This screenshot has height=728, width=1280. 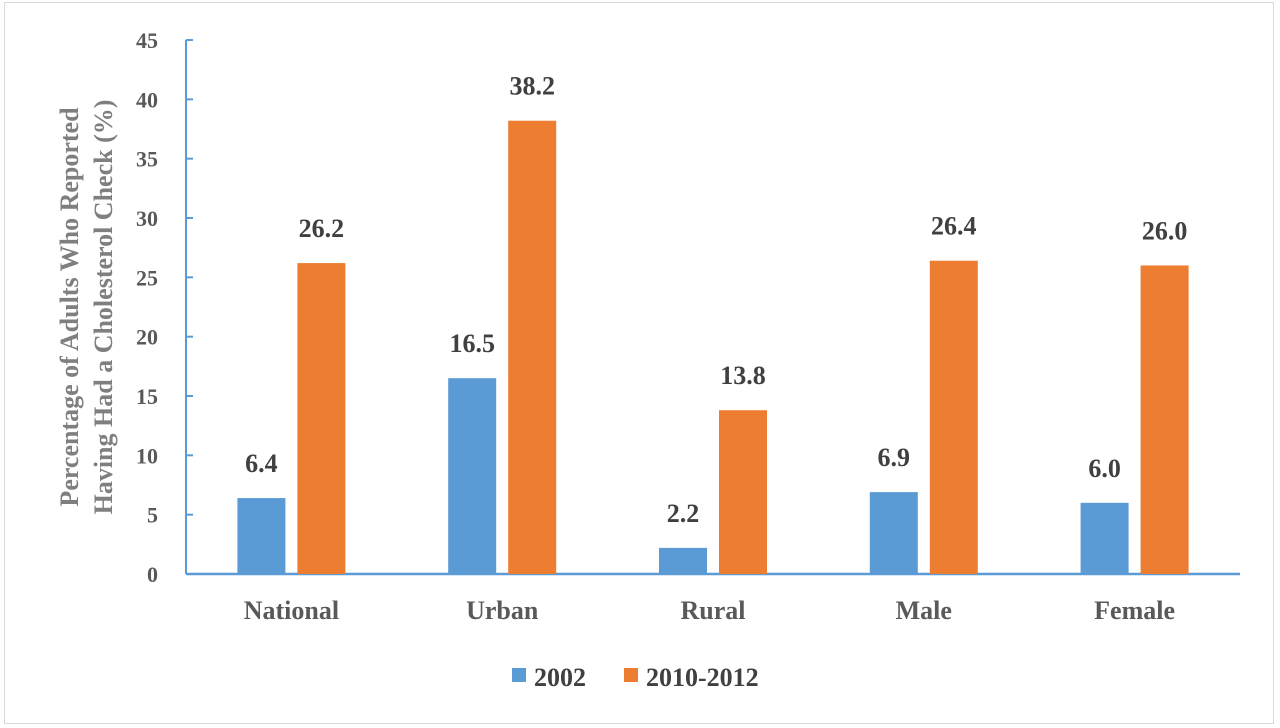 I want to click on y-tick-label: 5, so click(x=152, y=515).